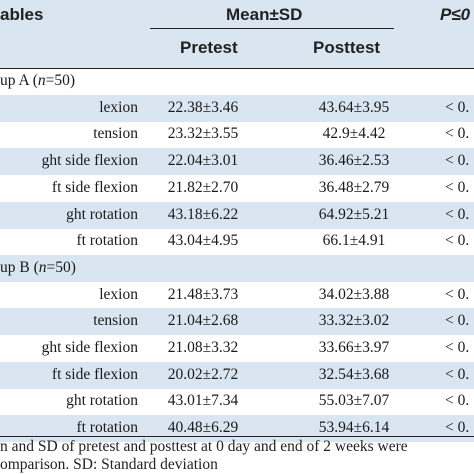 Image resolution: width=474 pixels, height=474 pixels. Describe the element at coordinates (38, 267) in the screenshot. I see `group-label: up B (n=50)` at that location.